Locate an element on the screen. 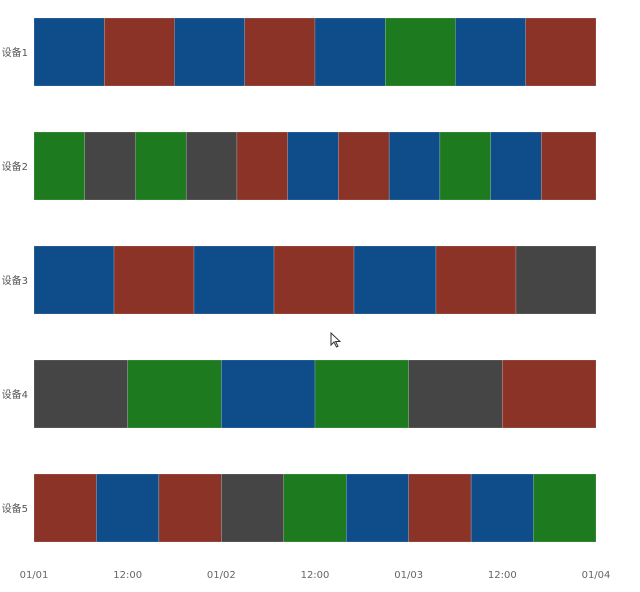 The image size is (640, 592). device-row: 设备1 is located at coordinates (299, 52).